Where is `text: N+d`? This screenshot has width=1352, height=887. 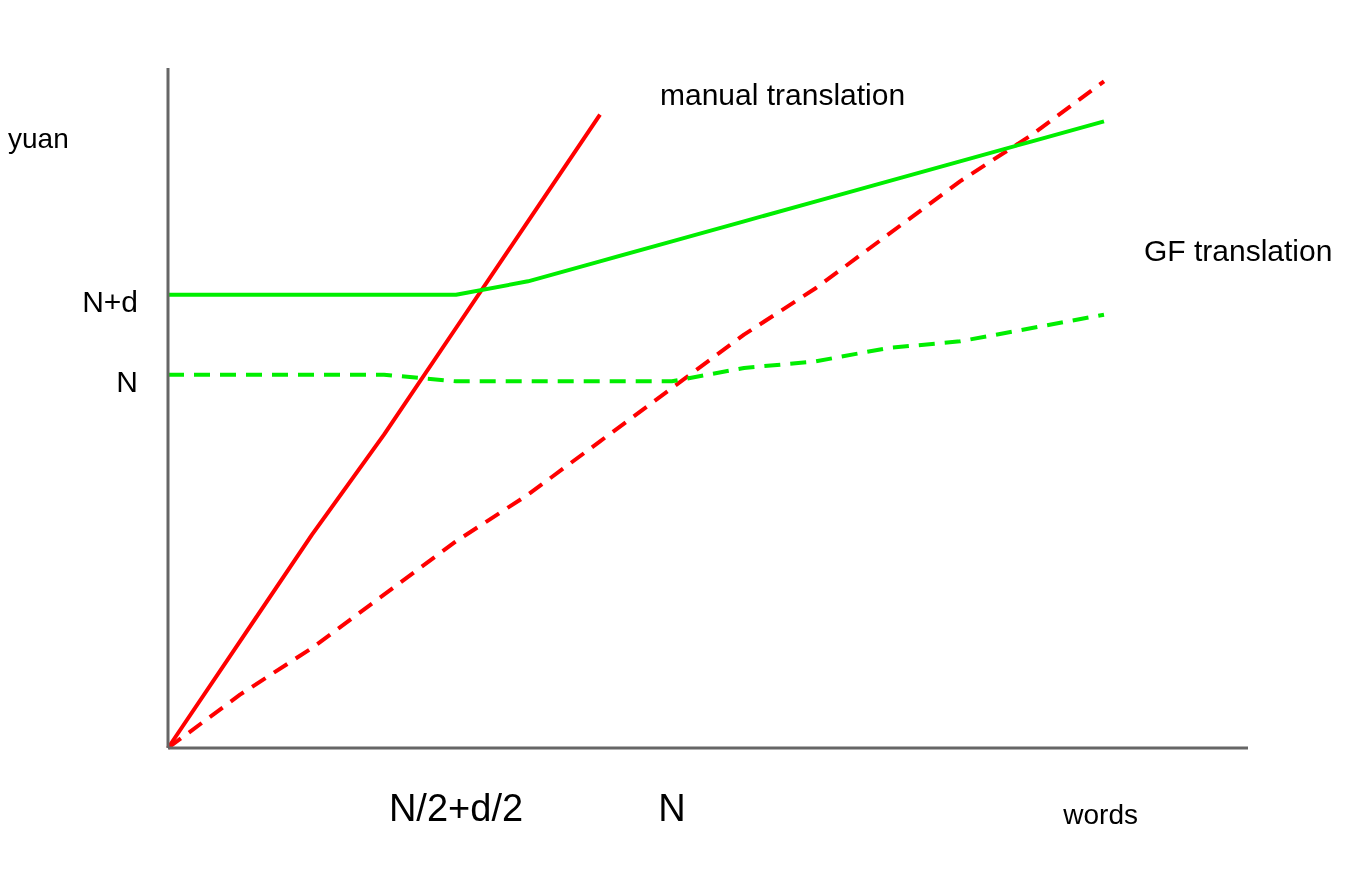
text: N+d is located at coordinates (110, 302).